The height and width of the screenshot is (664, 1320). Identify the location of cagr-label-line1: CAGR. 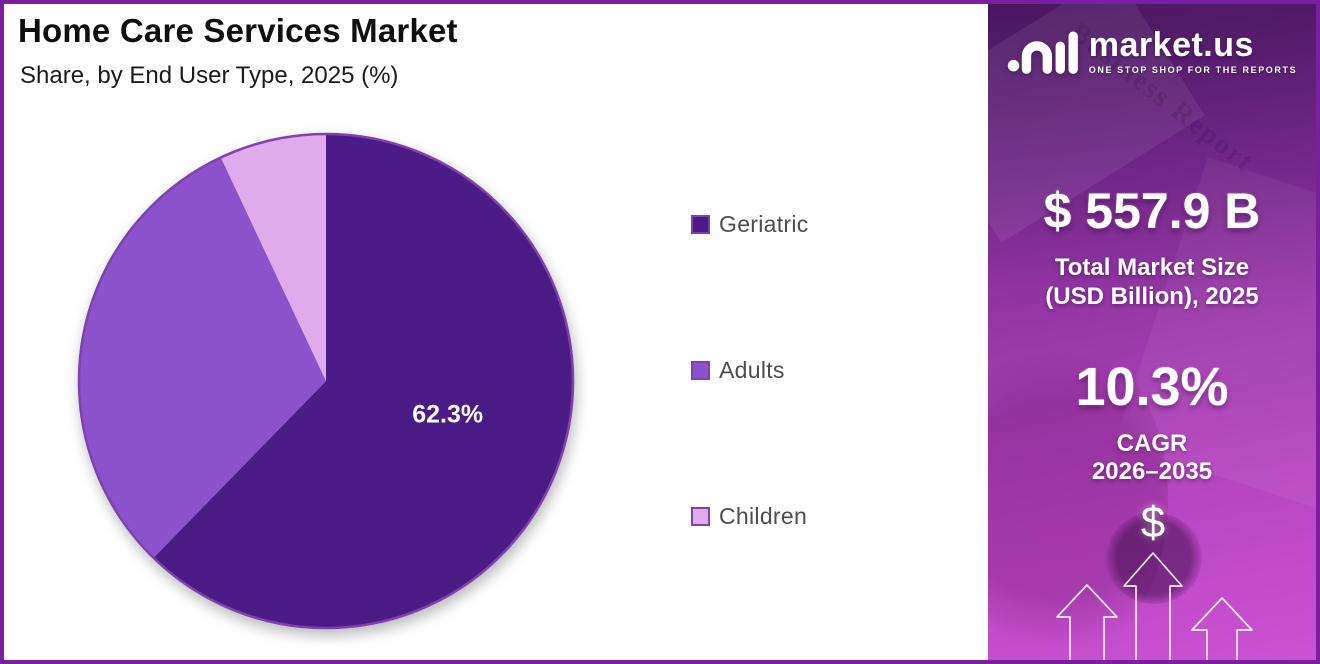
(1152, 443).